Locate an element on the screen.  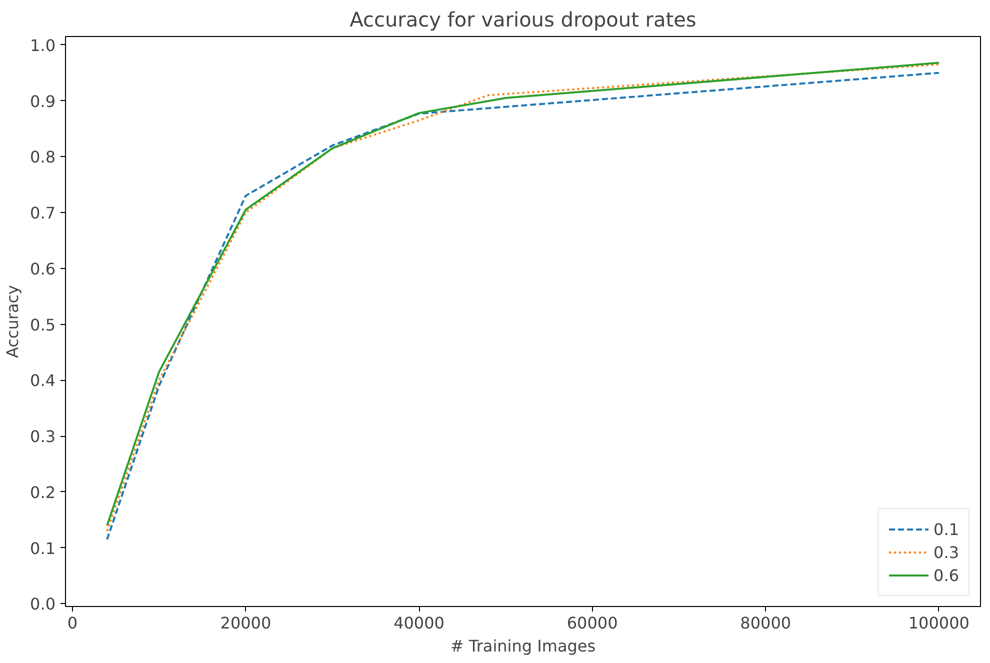
x-tick-label: 20000 is located at coordinates (246, 623).